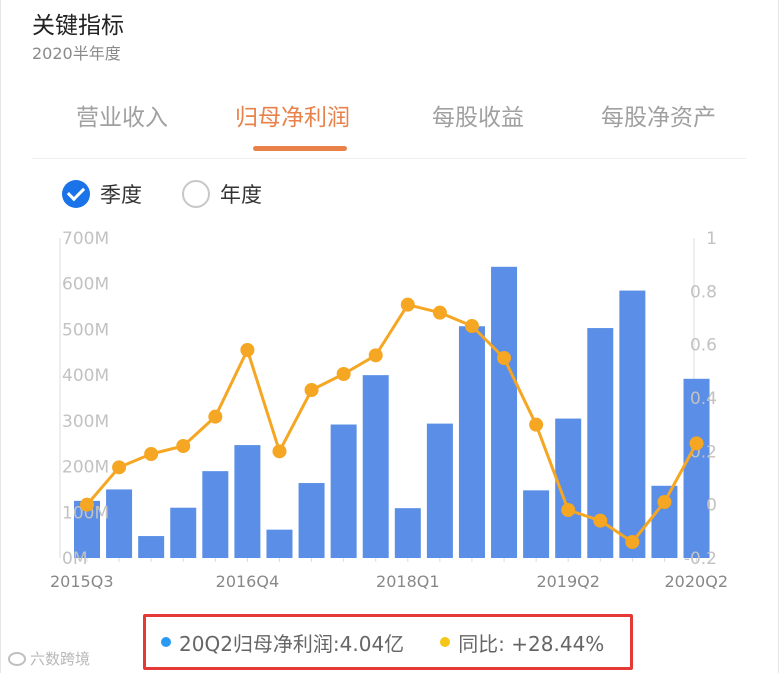  I want to click on right-tick-label: -0.2, so click(700, 559).